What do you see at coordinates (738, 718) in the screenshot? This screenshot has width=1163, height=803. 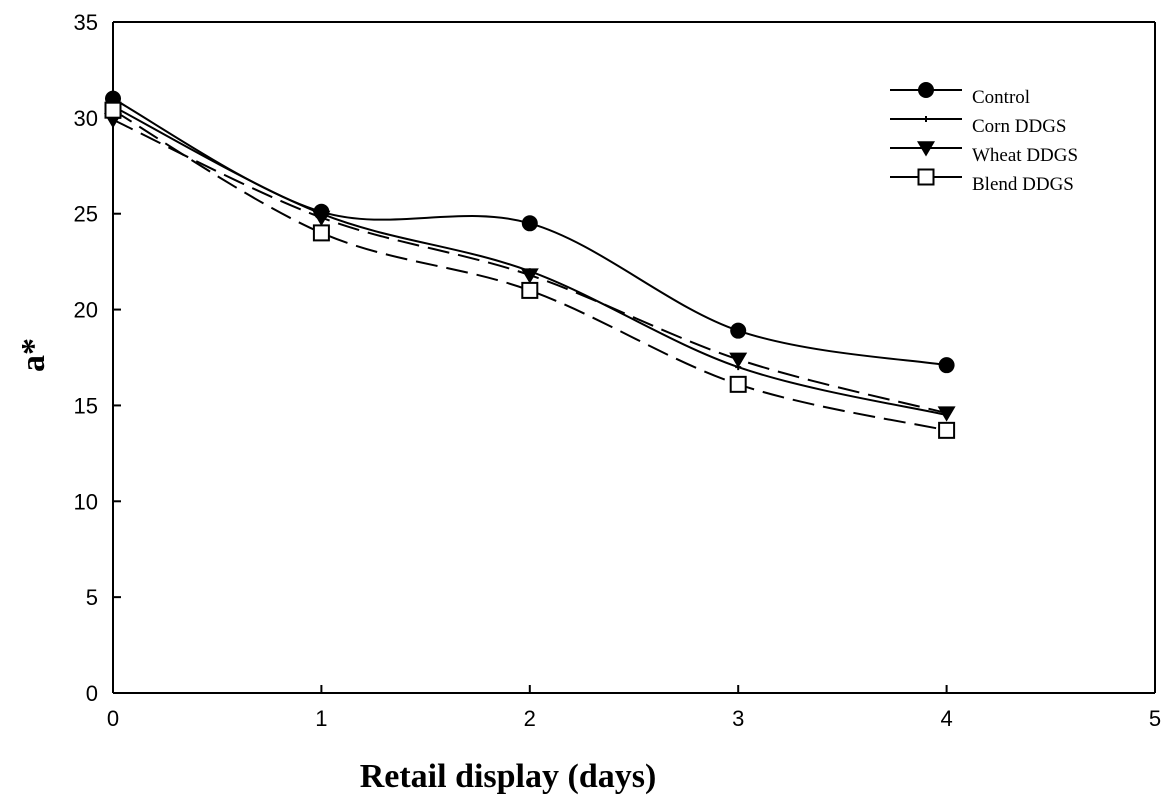 I see `x-tick-label: 3` at bounding box center [738, 718].